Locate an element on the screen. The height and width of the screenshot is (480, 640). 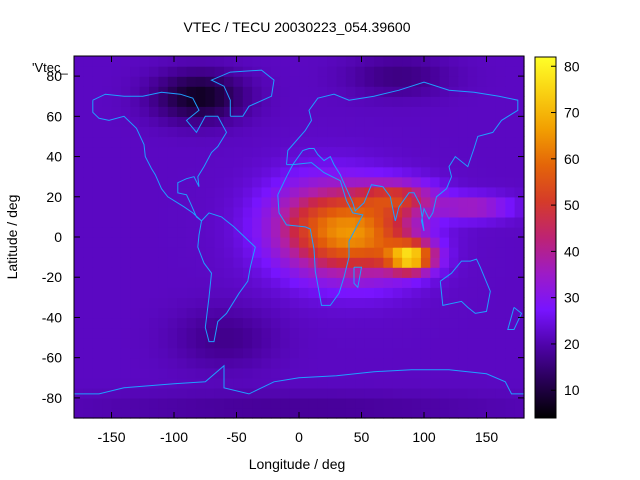
colorbar-tick-label: 20 is located at coordinates (572, 344).